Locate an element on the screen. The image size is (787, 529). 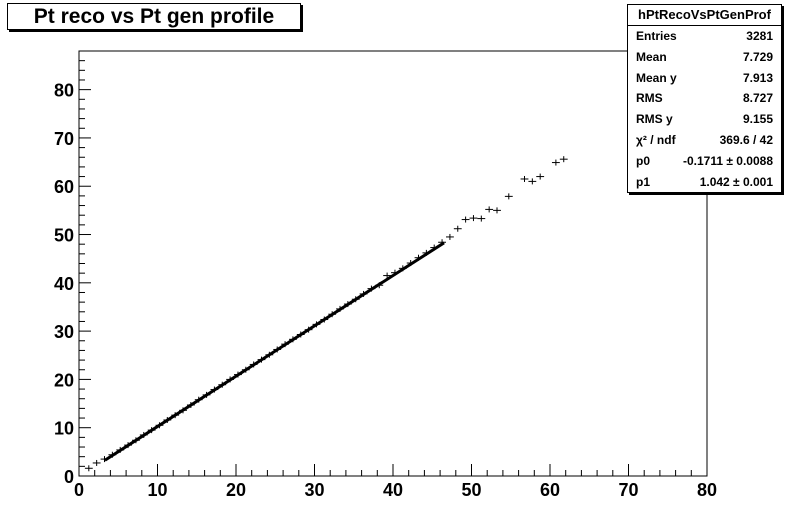
x-tick-label: 80 is located at coordinates (707, 490).